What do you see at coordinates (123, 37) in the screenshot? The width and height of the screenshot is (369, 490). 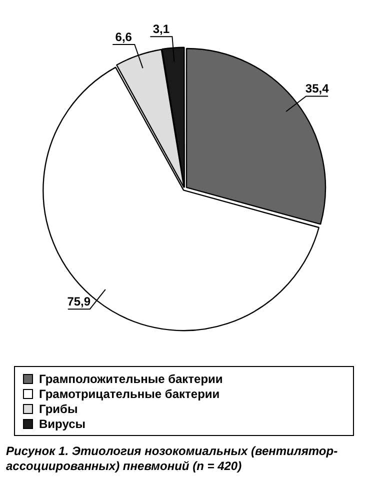 I see `data-label: 6,6` at bounding box center [123, 37].